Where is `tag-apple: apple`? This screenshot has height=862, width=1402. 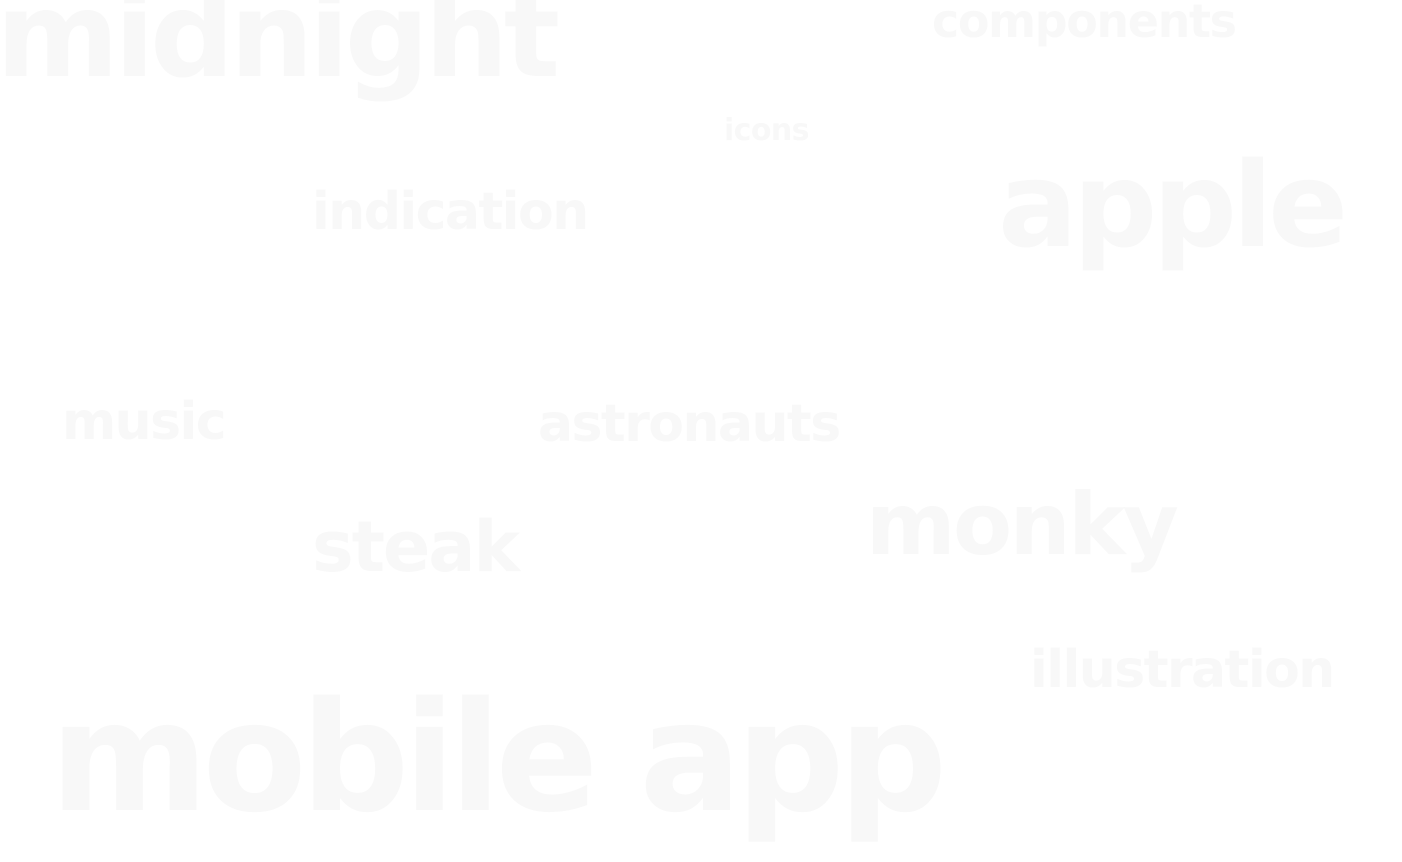
tag-apple: apple is located at coordinates (1173, 205).